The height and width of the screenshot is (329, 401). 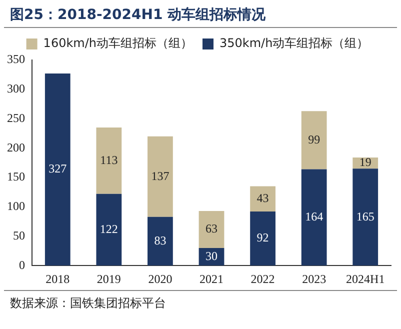 What do you see at coordinates (16, 117) in the screenshot?
I see `y-tick-label: 250` at bounding box center [16, 117].